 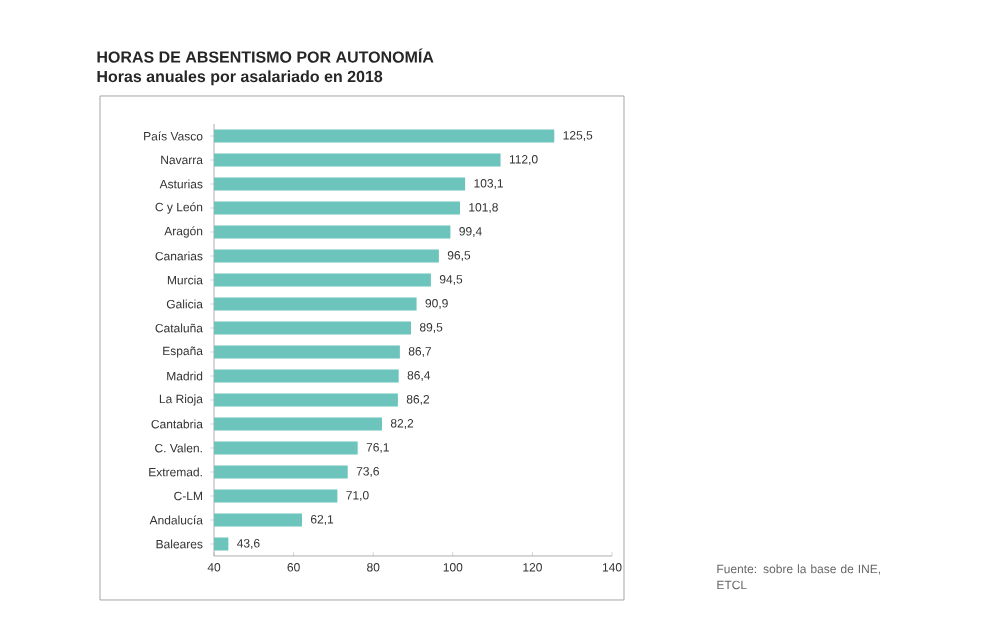 I want to click on chart-subtitle: Horas anuales por asalariado en 2018, so click(x=240, y=78).